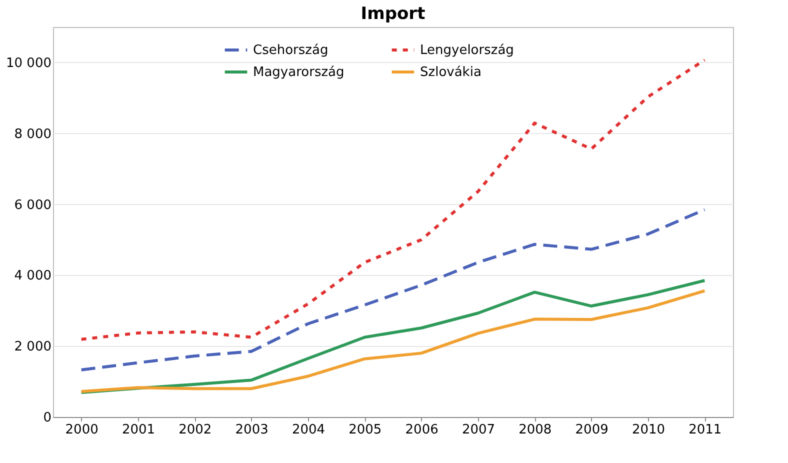 The height and width of the screenshot is (463, 788). I want to click on x-tick-label: 2005, so click(365, 430).